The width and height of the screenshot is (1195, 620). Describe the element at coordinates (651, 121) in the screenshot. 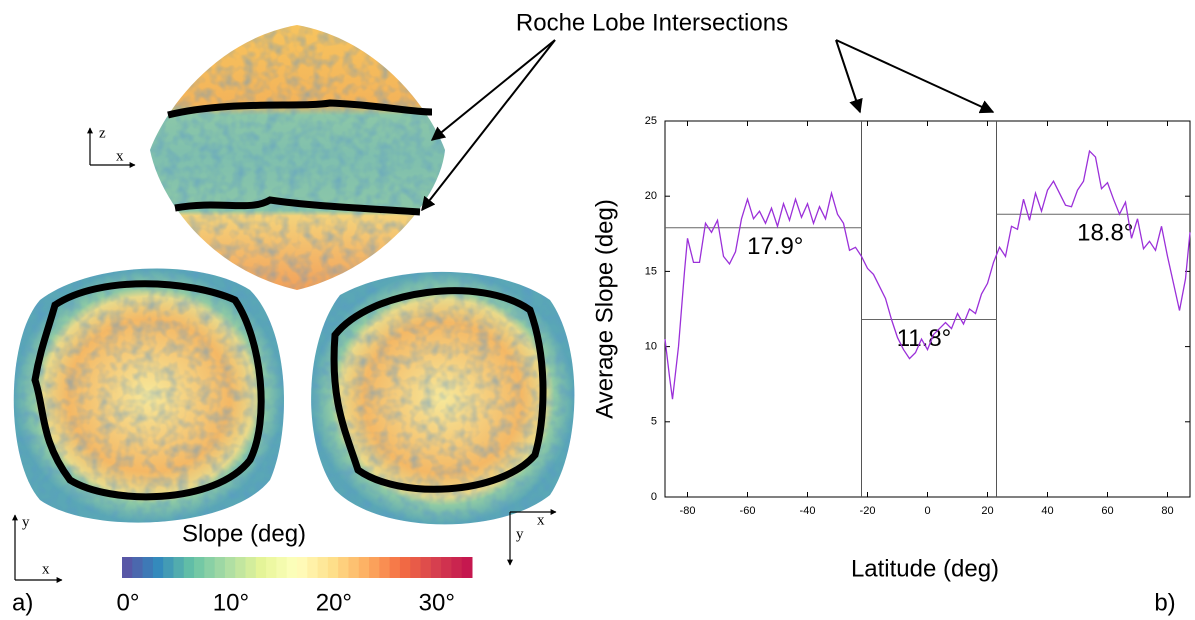

I see `y-tick-label: 25` at that location.